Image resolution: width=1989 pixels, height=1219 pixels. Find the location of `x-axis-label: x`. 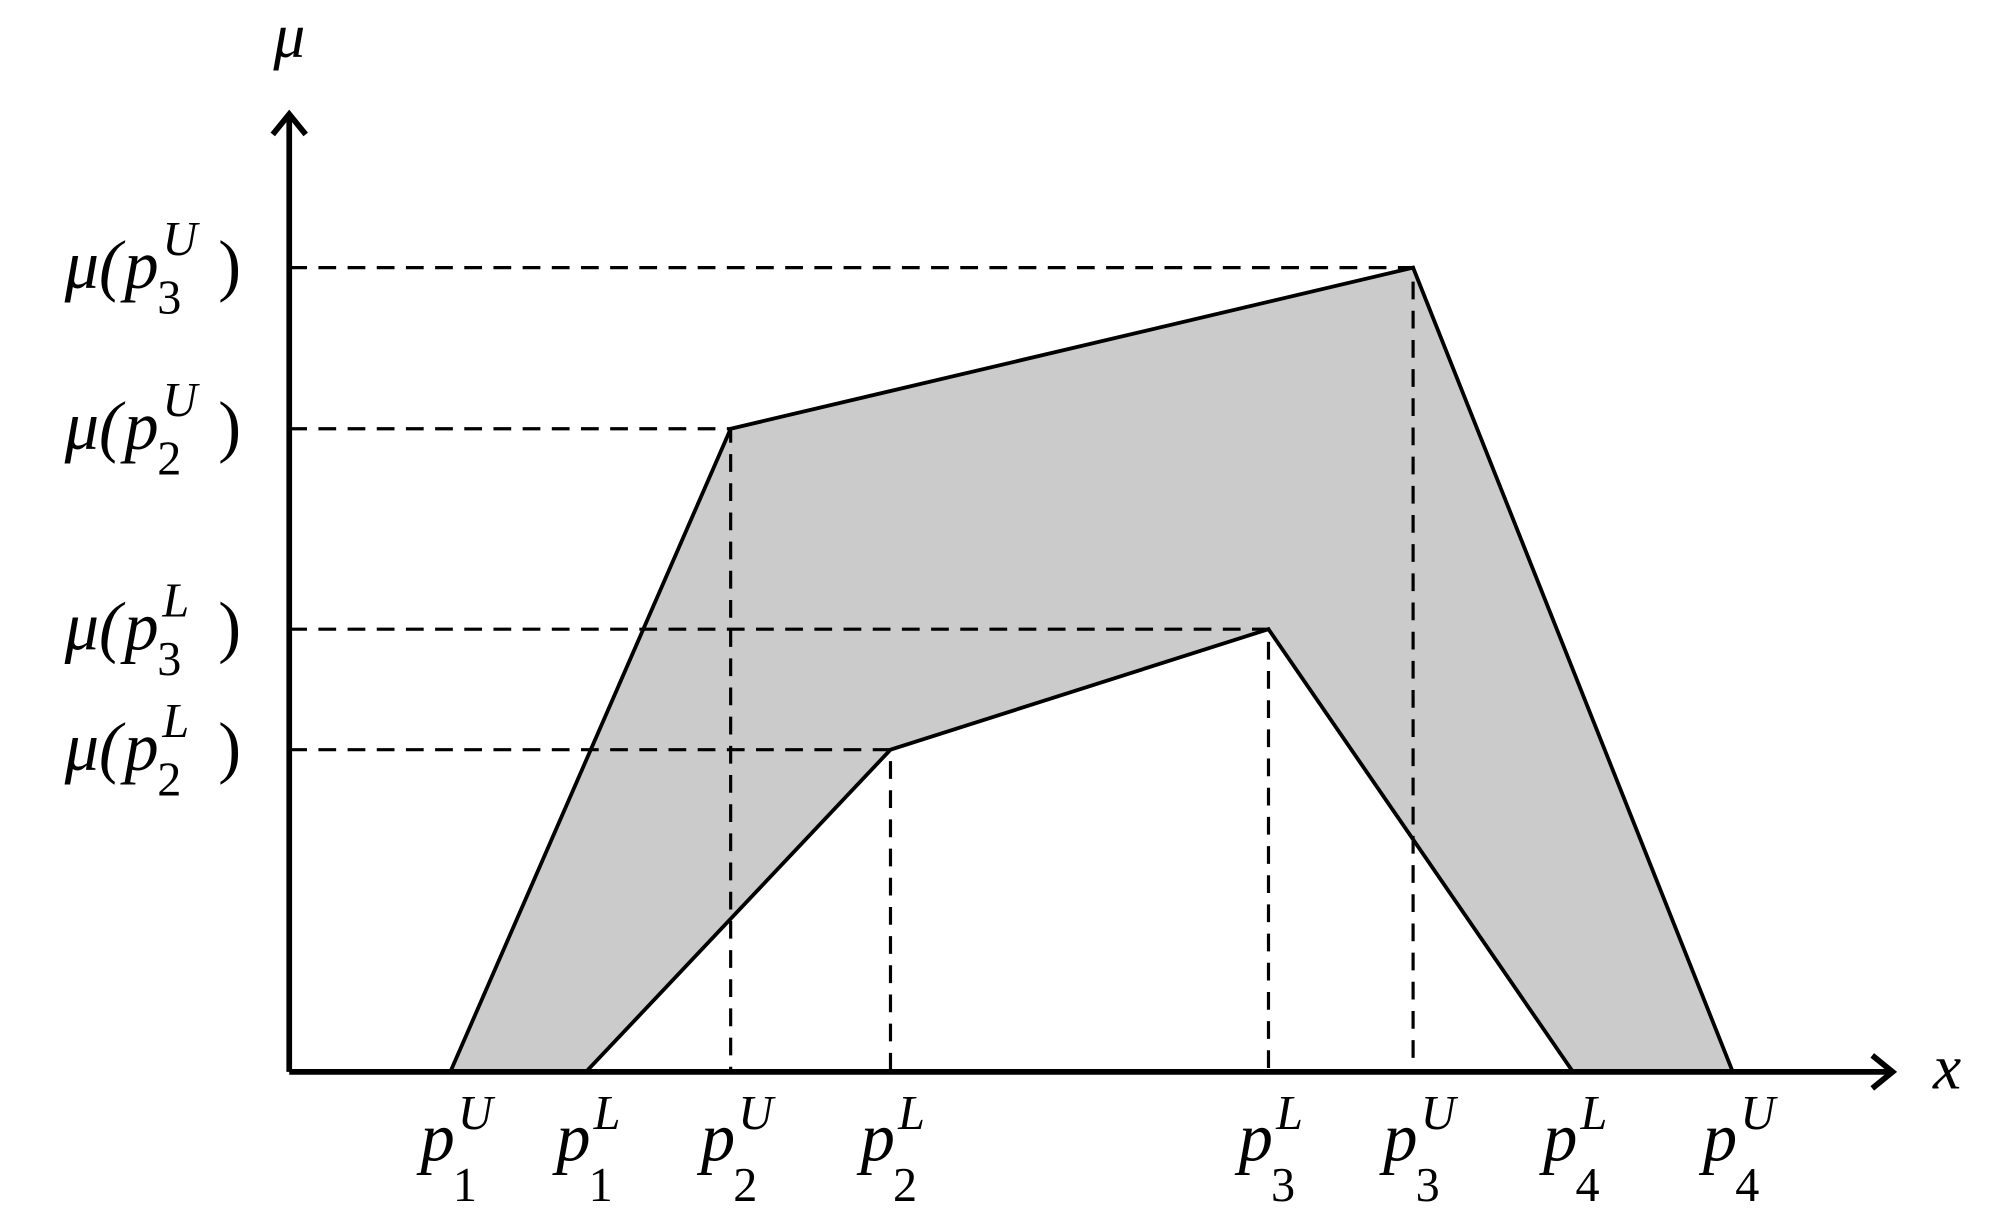

x-axis-label: x is located at coordinates (1946, 1066).